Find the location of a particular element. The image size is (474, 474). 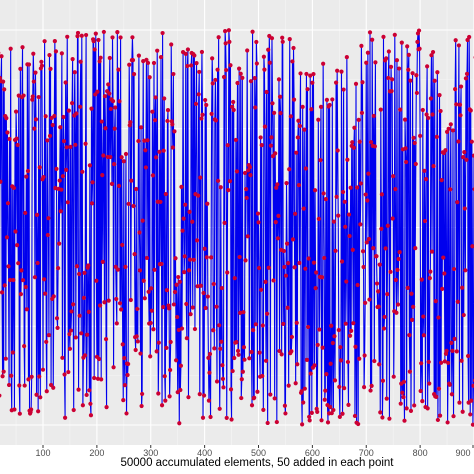

x-tick-label: 500 is located at coordinates (258, 453).